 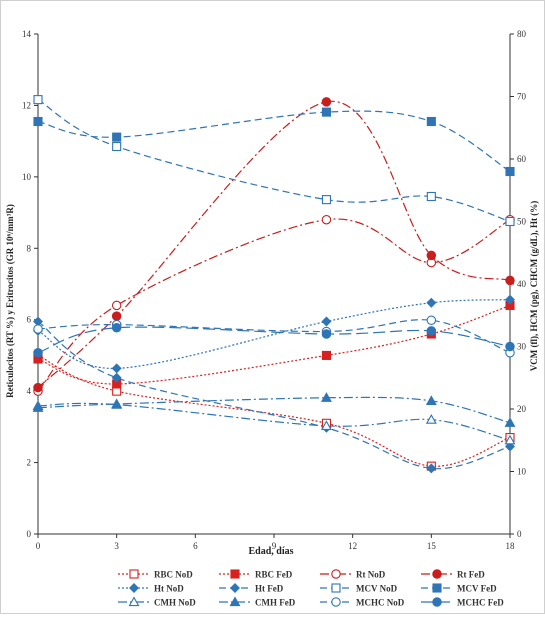 What do you see at coordinates (380, 603) in the screenshot?
I see `legend-label-mchc-nod: MCHC NoD` at bounding box center [380, 603].